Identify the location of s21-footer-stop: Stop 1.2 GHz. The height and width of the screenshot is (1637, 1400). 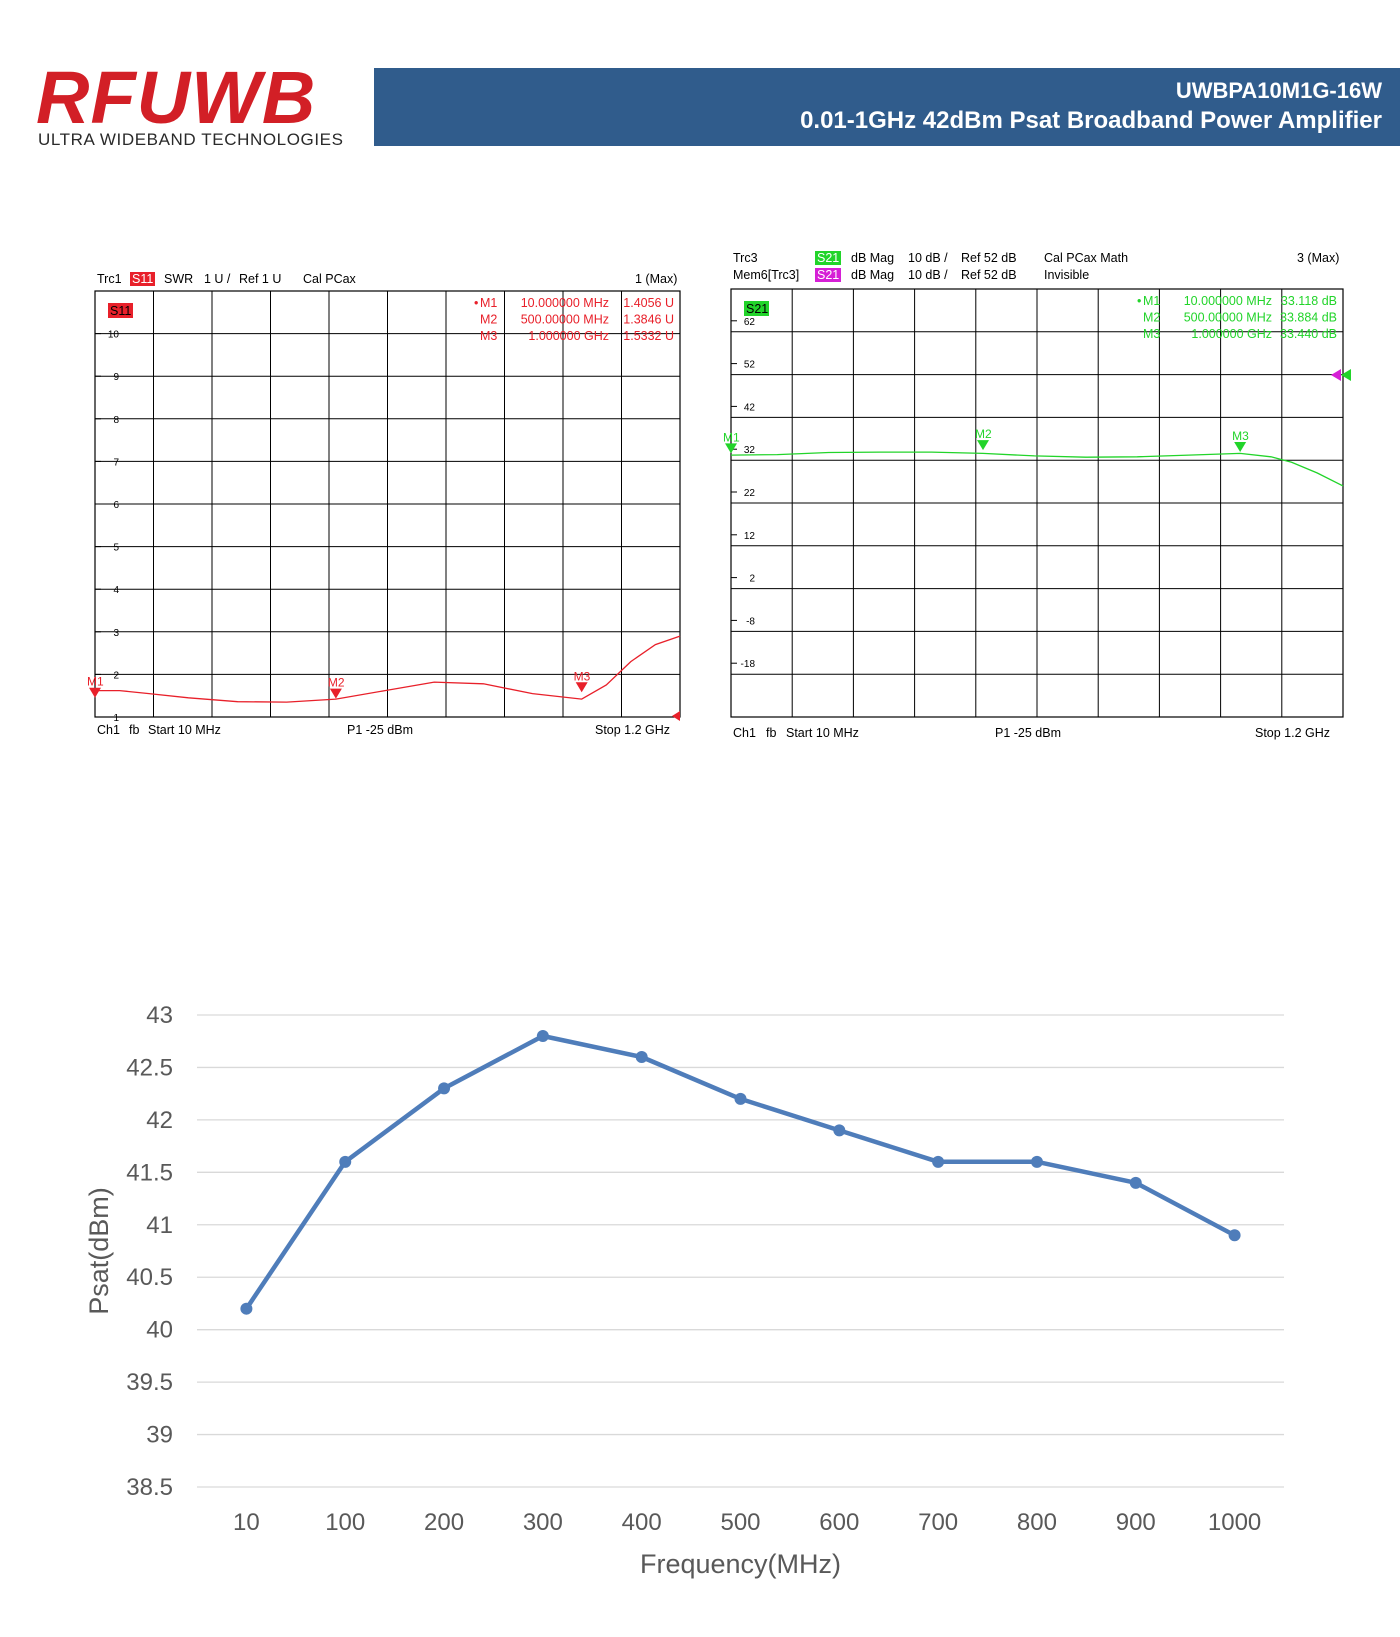
(1293, 733).